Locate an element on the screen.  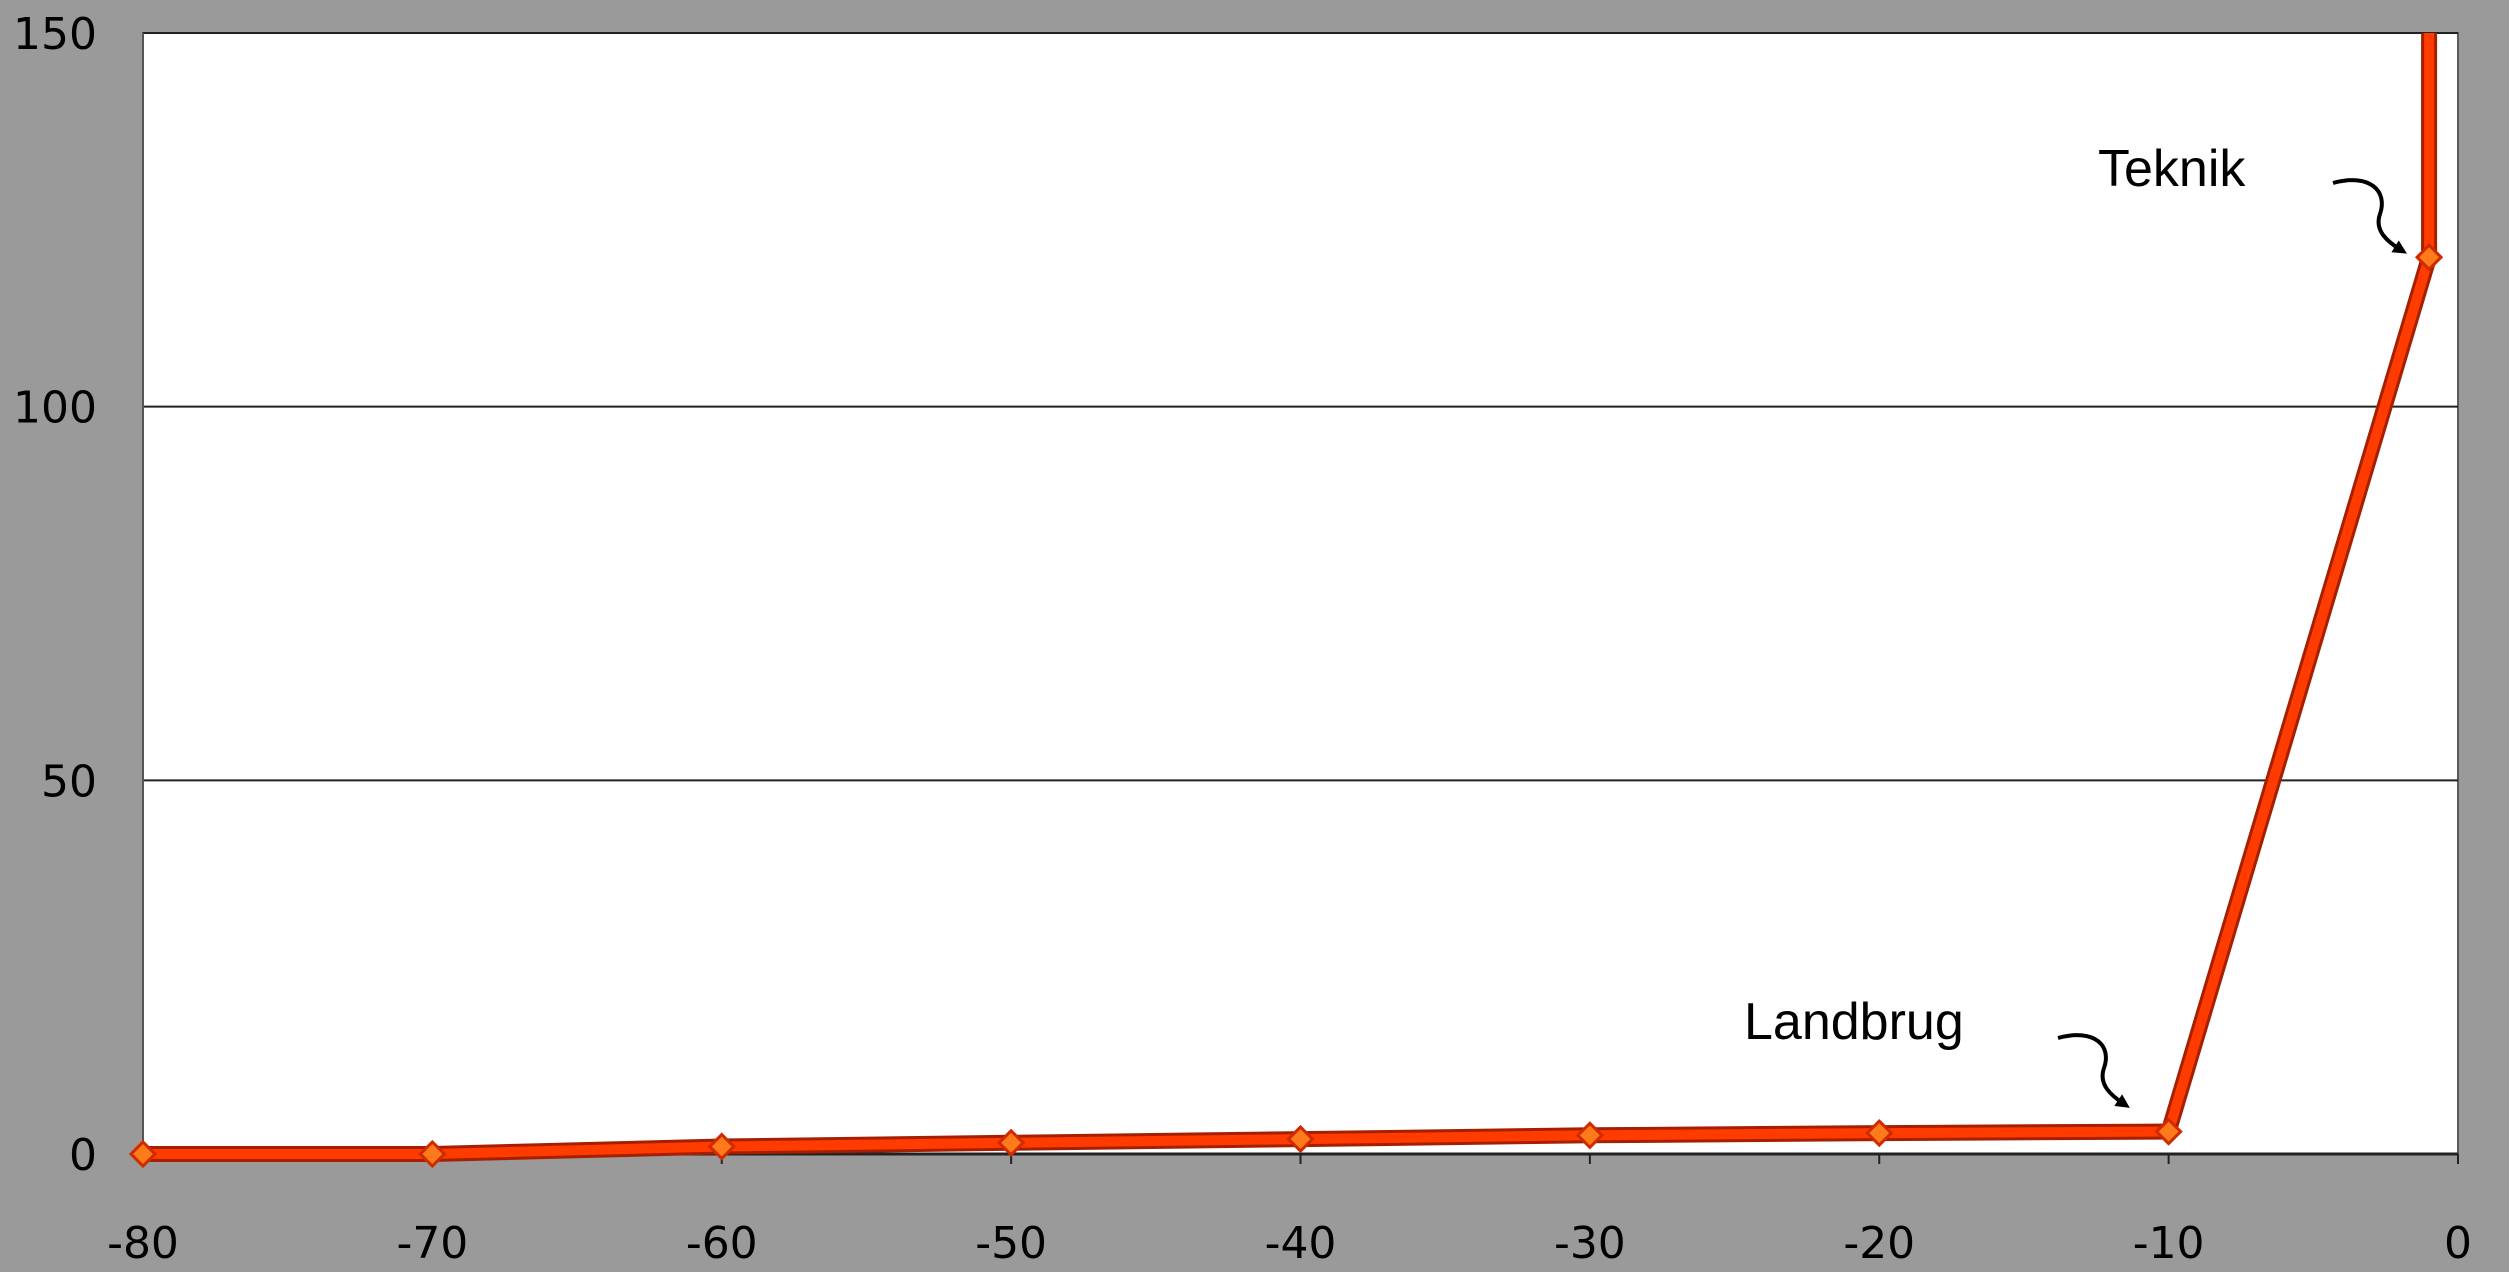
x-tick-label: -50 is located at coordinates (1011, 1242).